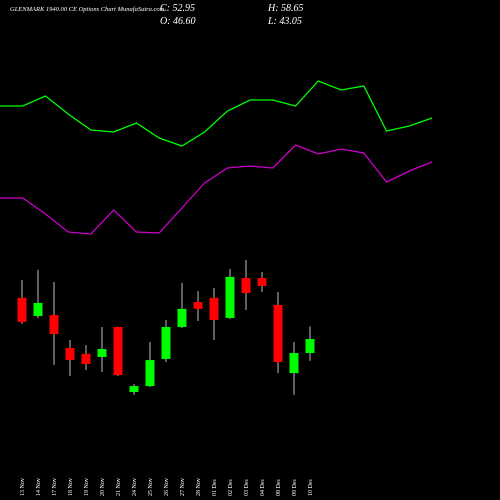 Image resolution: width=500 pixels, height=500 pixels. I want to click on x-tick-label: 19 Nov, so click(87, 487).